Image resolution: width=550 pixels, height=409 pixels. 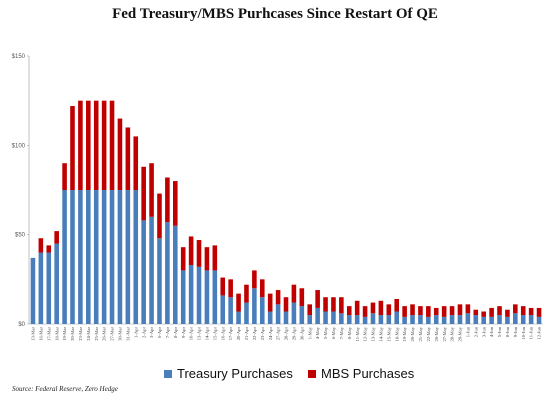 What do you see at coordinates (235, 373) in the screenshot?
I see `legend-label-treasury: Treasury Purchases` at bounding box center [235, 373].